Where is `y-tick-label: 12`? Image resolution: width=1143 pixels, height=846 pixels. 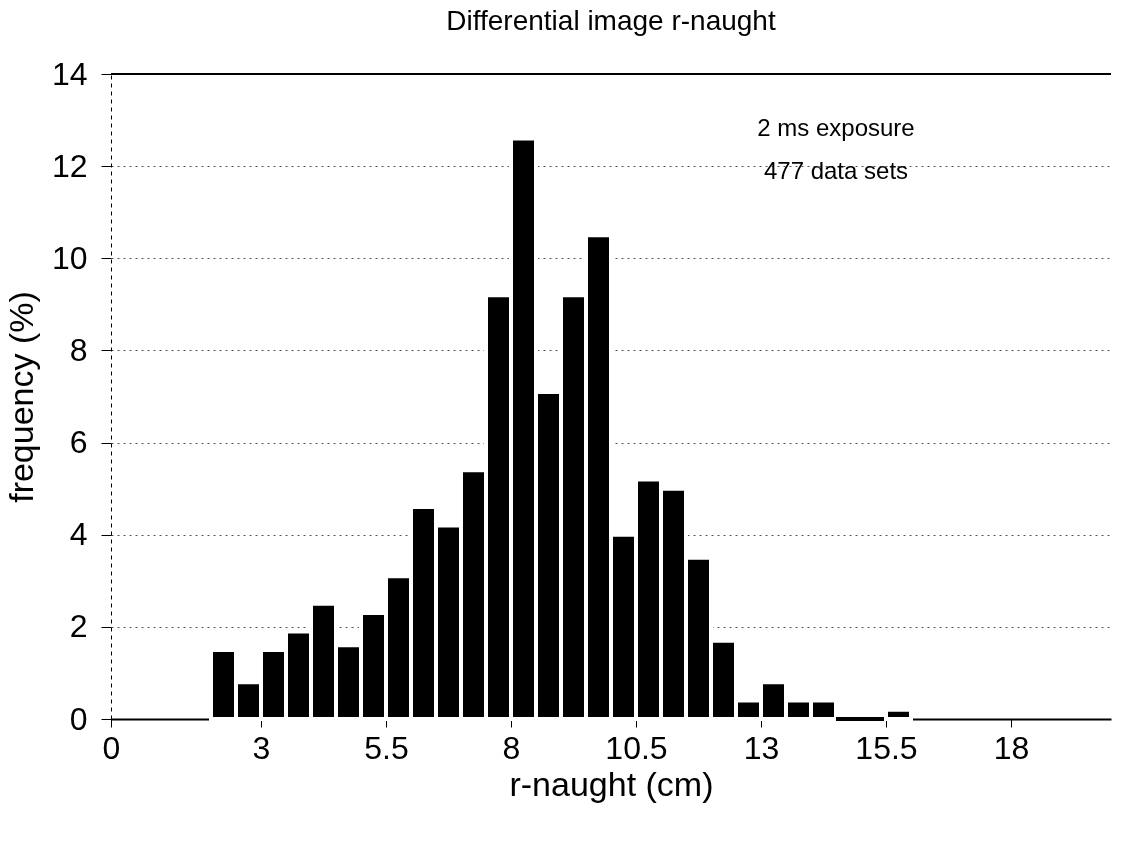
y-tick-label: 12 is located at coordinates (69, 165).